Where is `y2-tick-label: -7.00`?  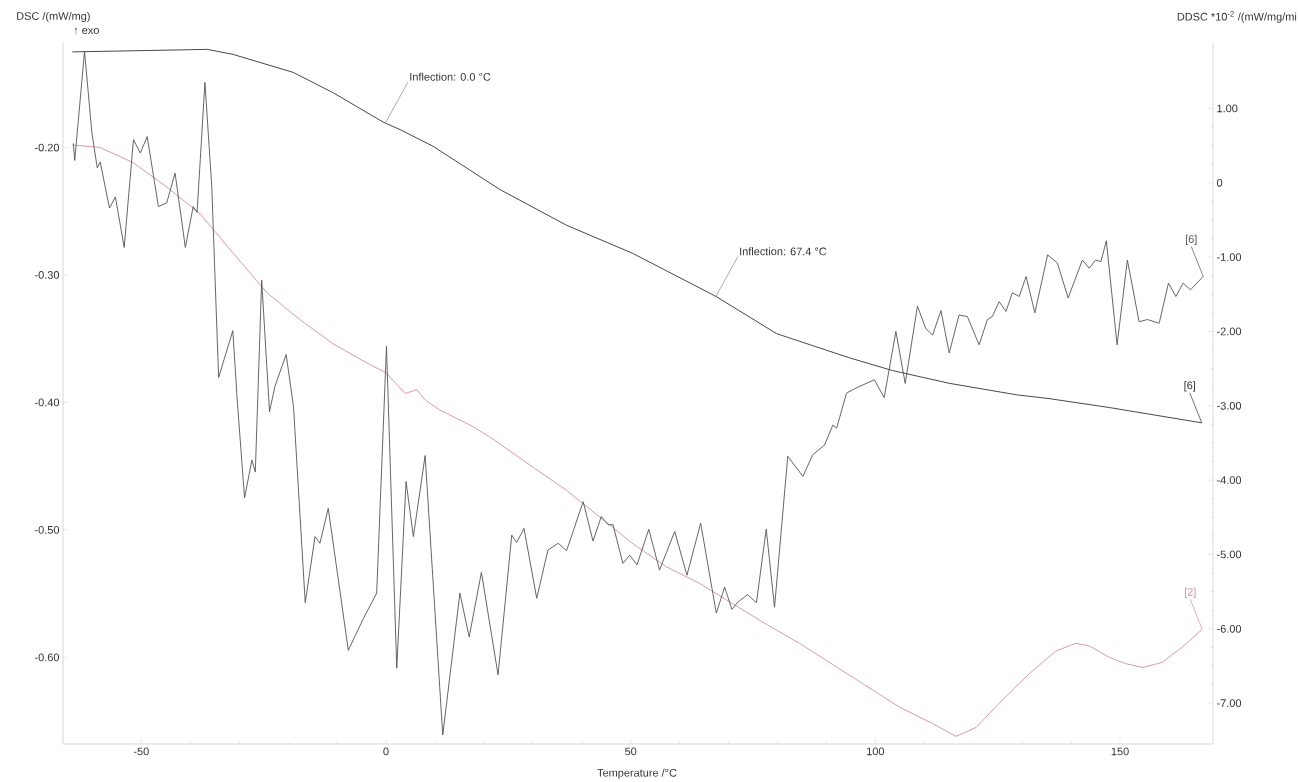 y2-tick-label: -7.00 is located at coordinates (1229, 703).